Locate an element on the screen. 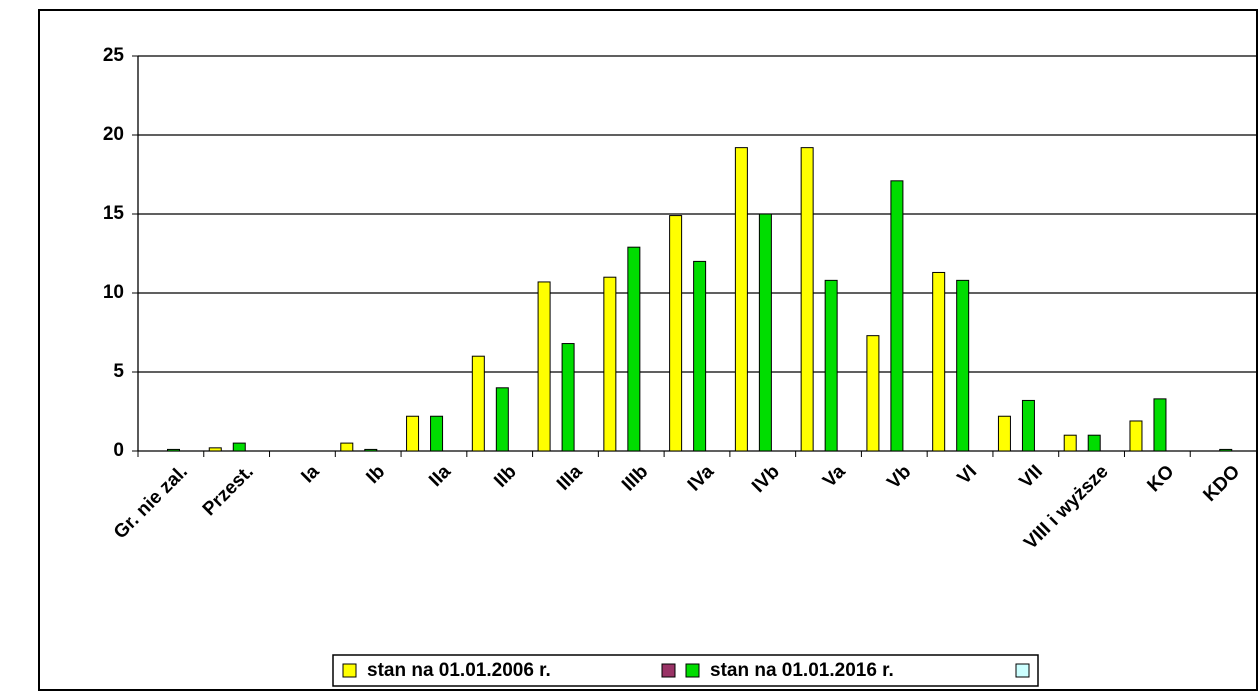 The width and height of the screenshot is (1258, 691). legend-label: stan na 01.01.2016 r. is located at coordinates (802, 670).